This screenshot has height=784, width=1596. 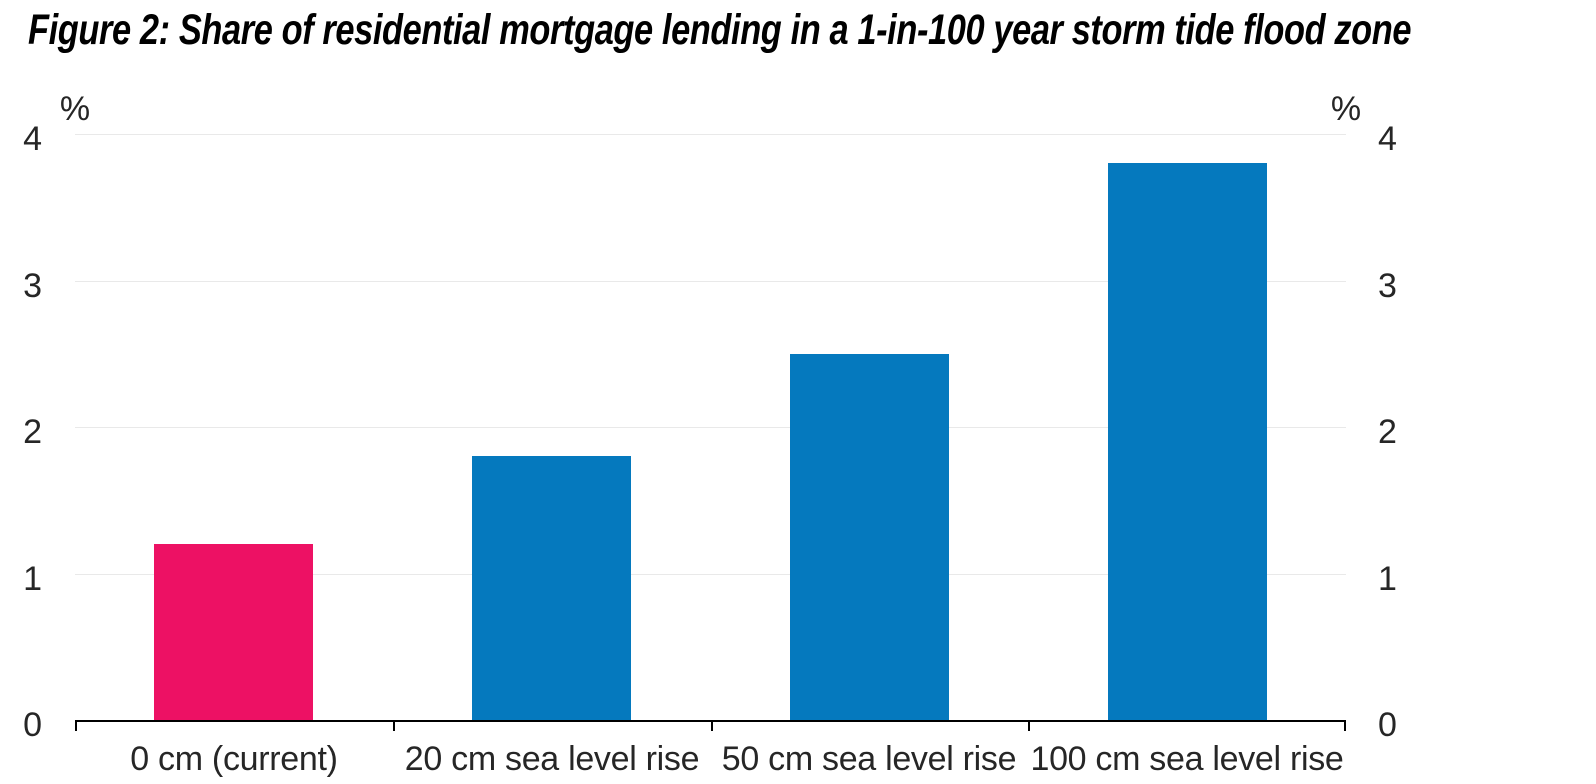 I want to click on y-axis-tick-label-left-3: 3, so click(x=32, y=286).